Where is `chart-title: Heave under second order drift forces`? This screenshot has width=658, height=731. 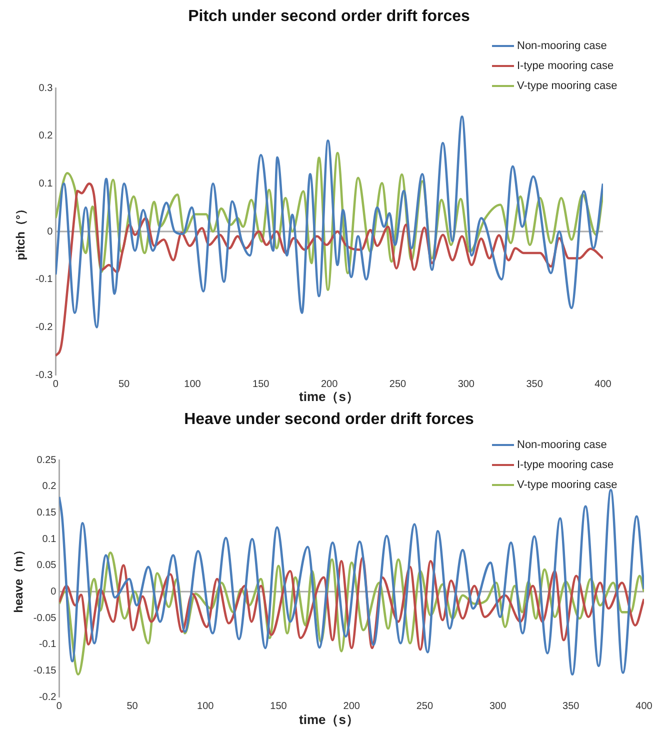 chart-title: Heave under second order drift forces is located at coordinates (329, 420).